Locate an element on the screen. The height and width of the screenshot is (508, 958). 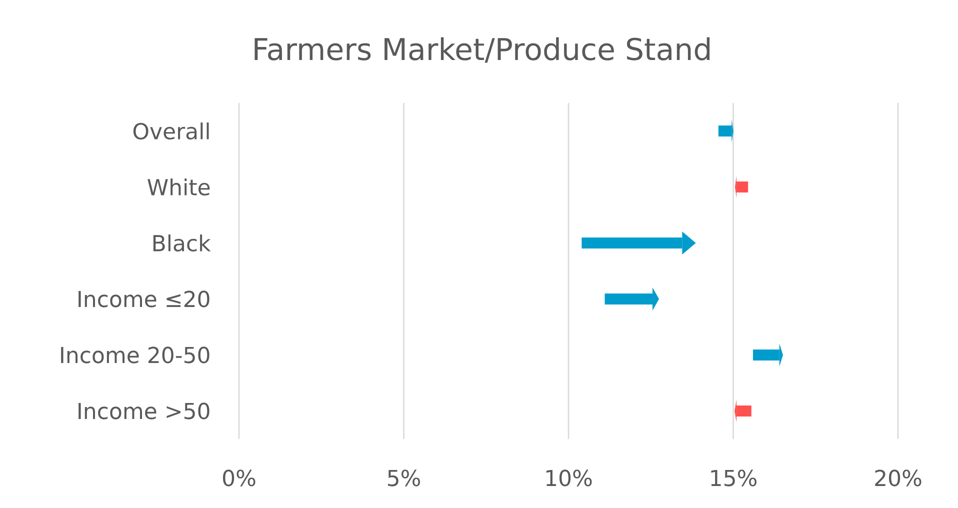
y-tick-label: Income 20-50 is located at coordinates (135, 355).